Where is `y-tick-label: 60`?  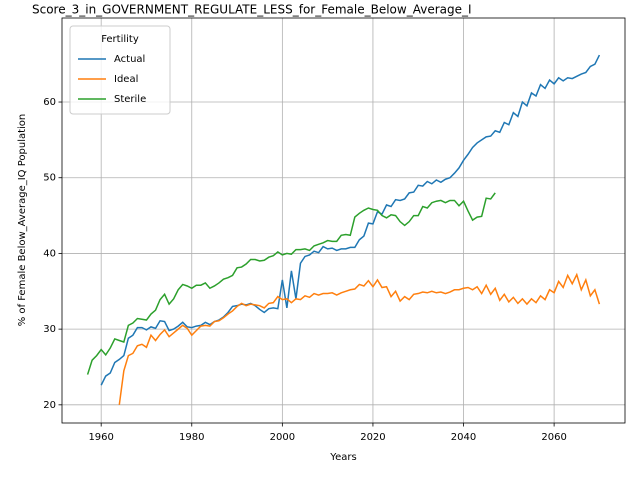
y-tick-label: 60 is located at coordinates (49, 102).